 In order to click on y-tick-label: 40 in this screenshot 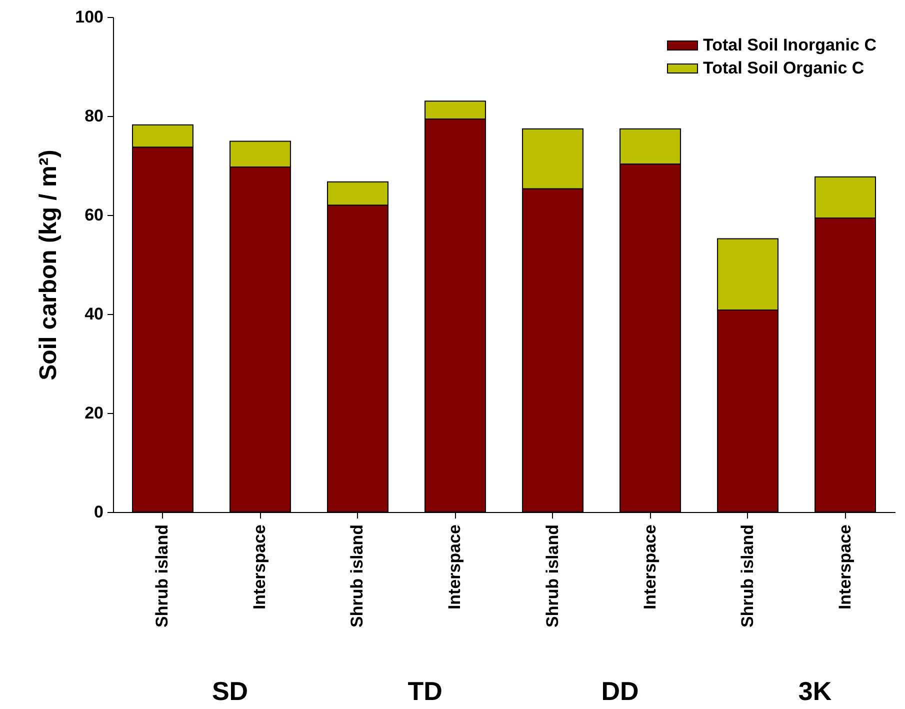, I will do `click(94, 314)`.